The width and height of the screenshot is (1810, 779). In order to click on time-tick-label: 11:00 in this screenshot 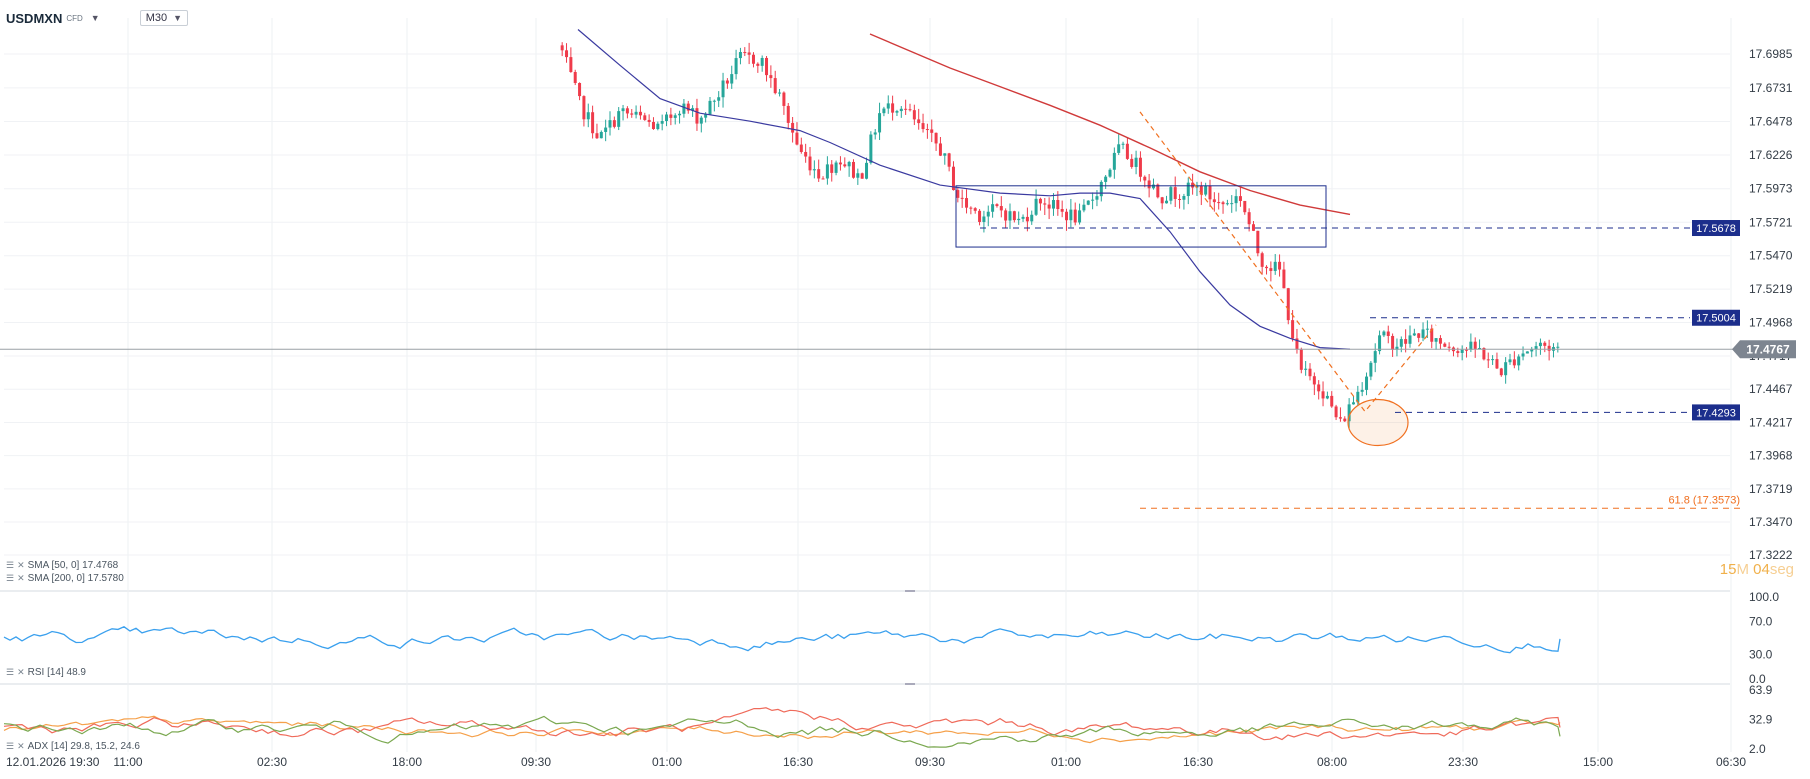, I will do `click(127, 762)`.